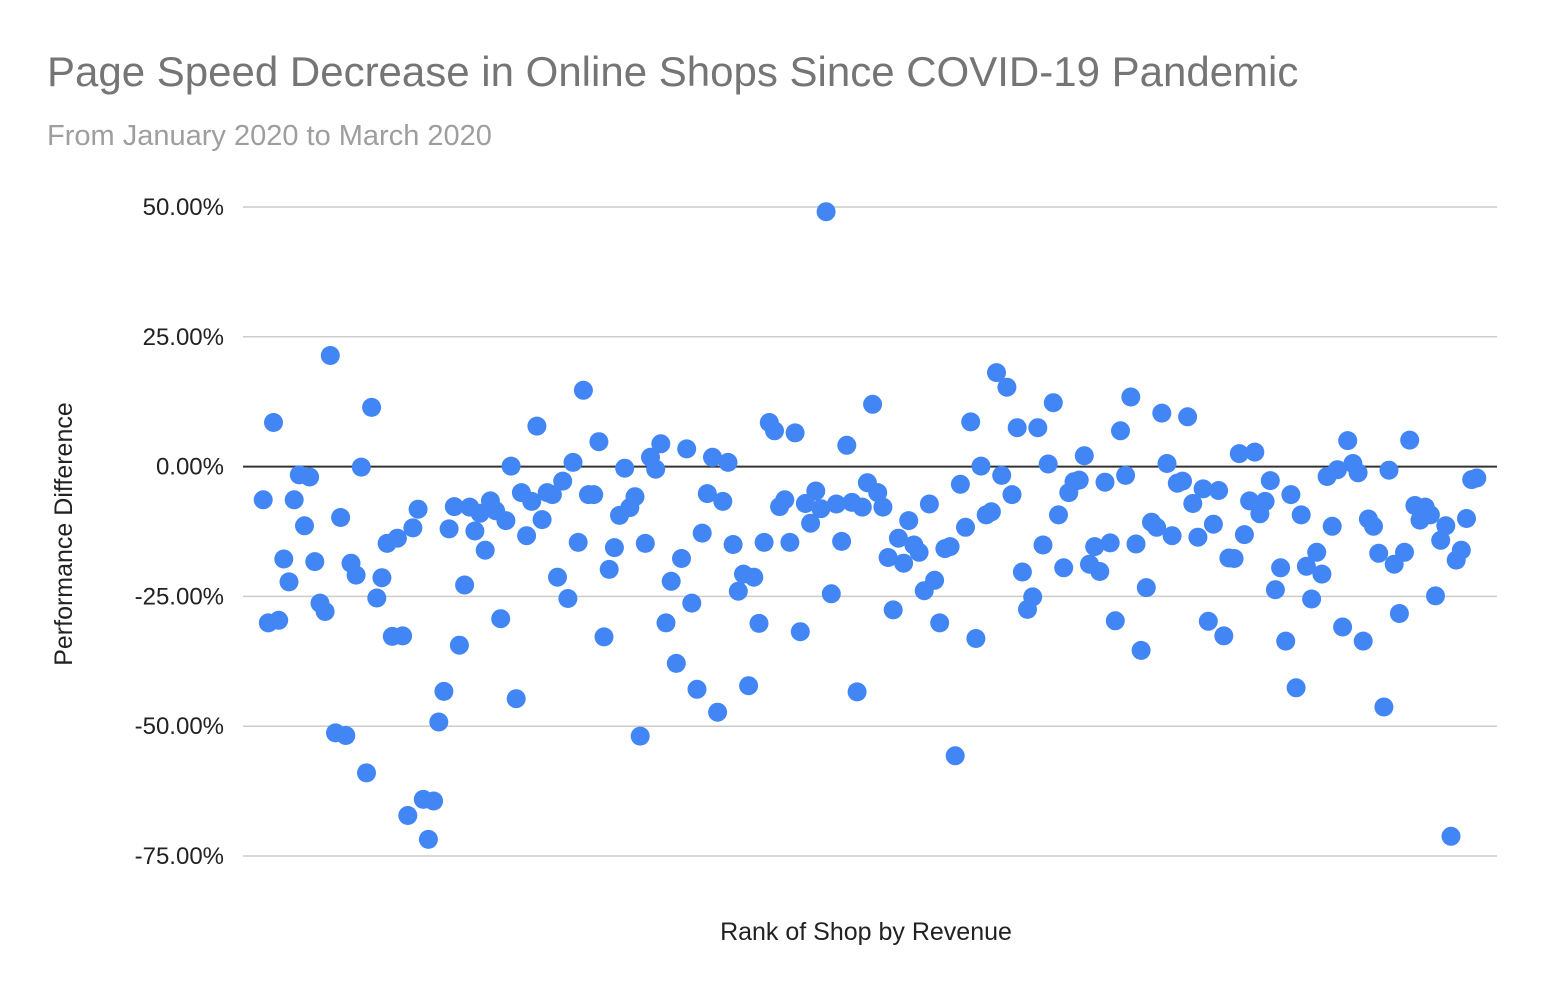 This screenshot has height=995, width=1543. What do you see at coordinates (190, 467) in the screenshot?
I see `y-tick-label: 0.00%` at bounding box center [190, 467].